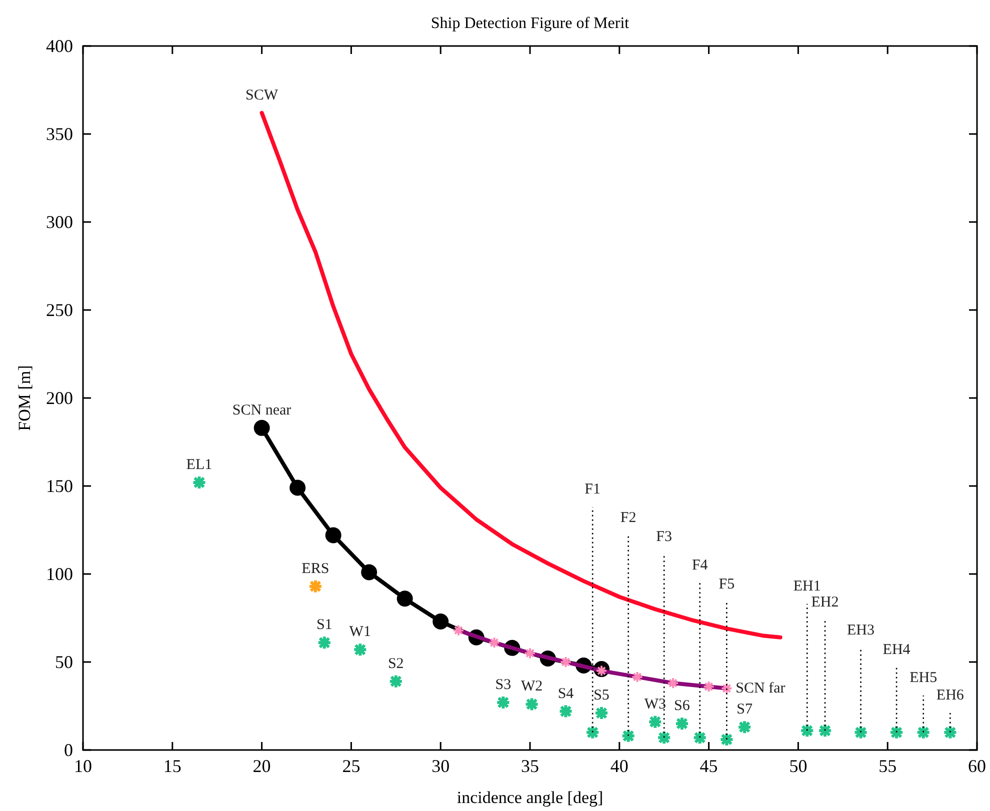 The height and width of the screenshot is (811, 990). I want to click on x-tick-label: 50, so click(798, 766).